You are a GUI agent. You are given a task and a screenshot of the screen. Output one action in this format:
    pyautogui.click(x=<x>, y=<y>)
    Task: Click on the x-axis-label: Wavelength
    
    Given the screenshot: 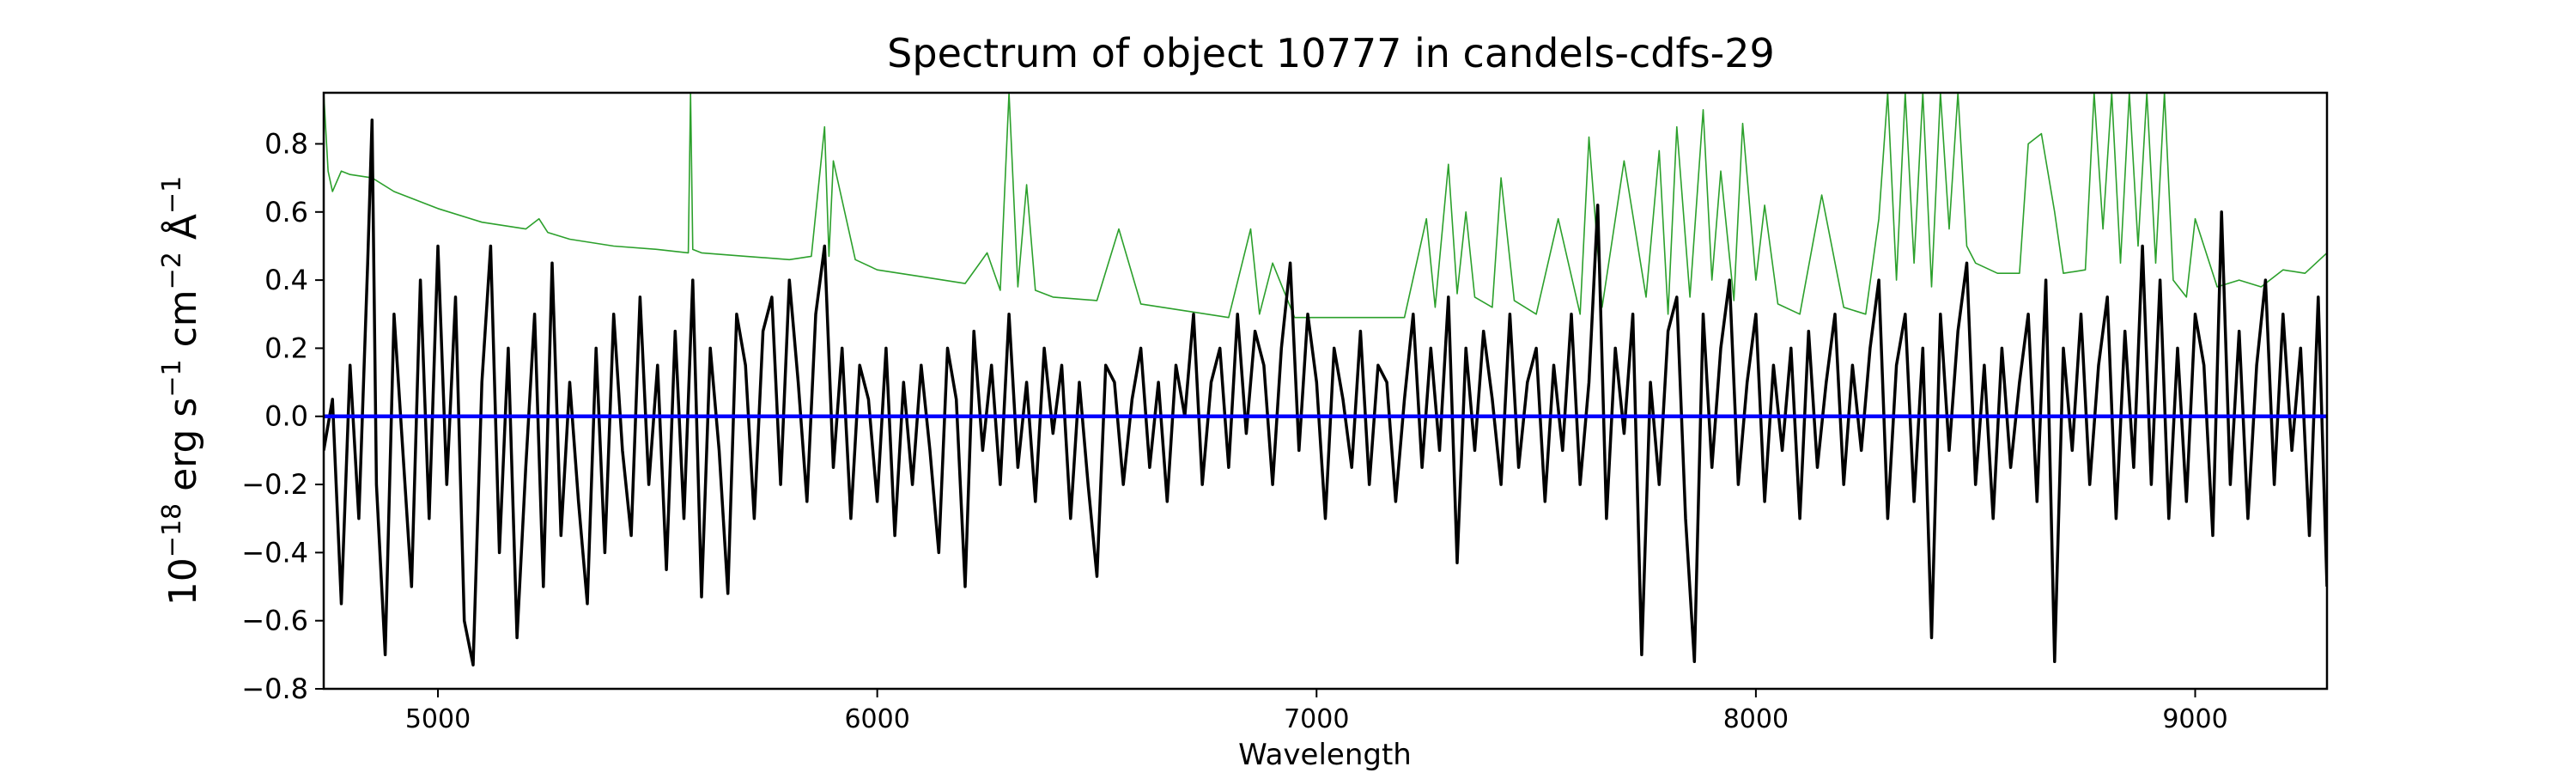 What is the action you would take?
    pyautogui.click(x=1325, y=755)
    